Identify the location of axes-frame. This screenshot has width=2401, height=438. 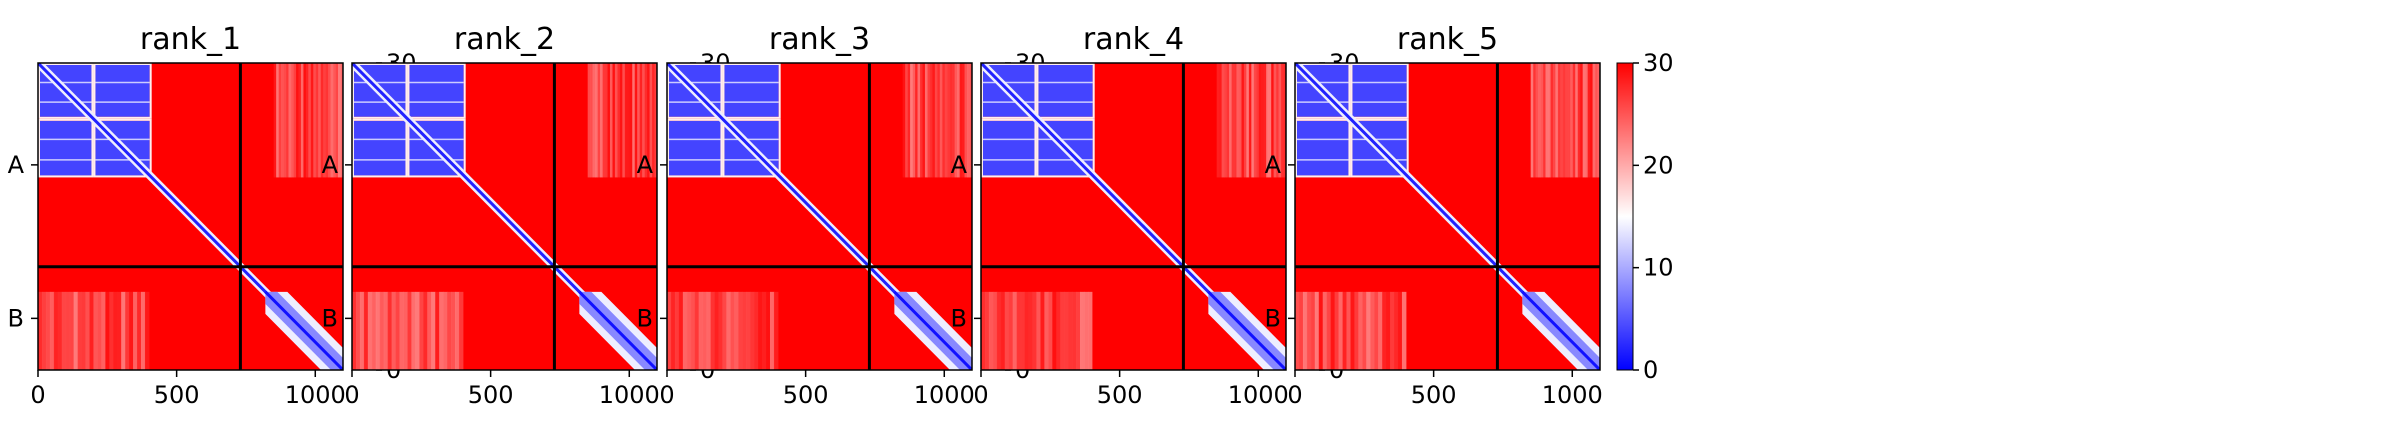
(190, 216).